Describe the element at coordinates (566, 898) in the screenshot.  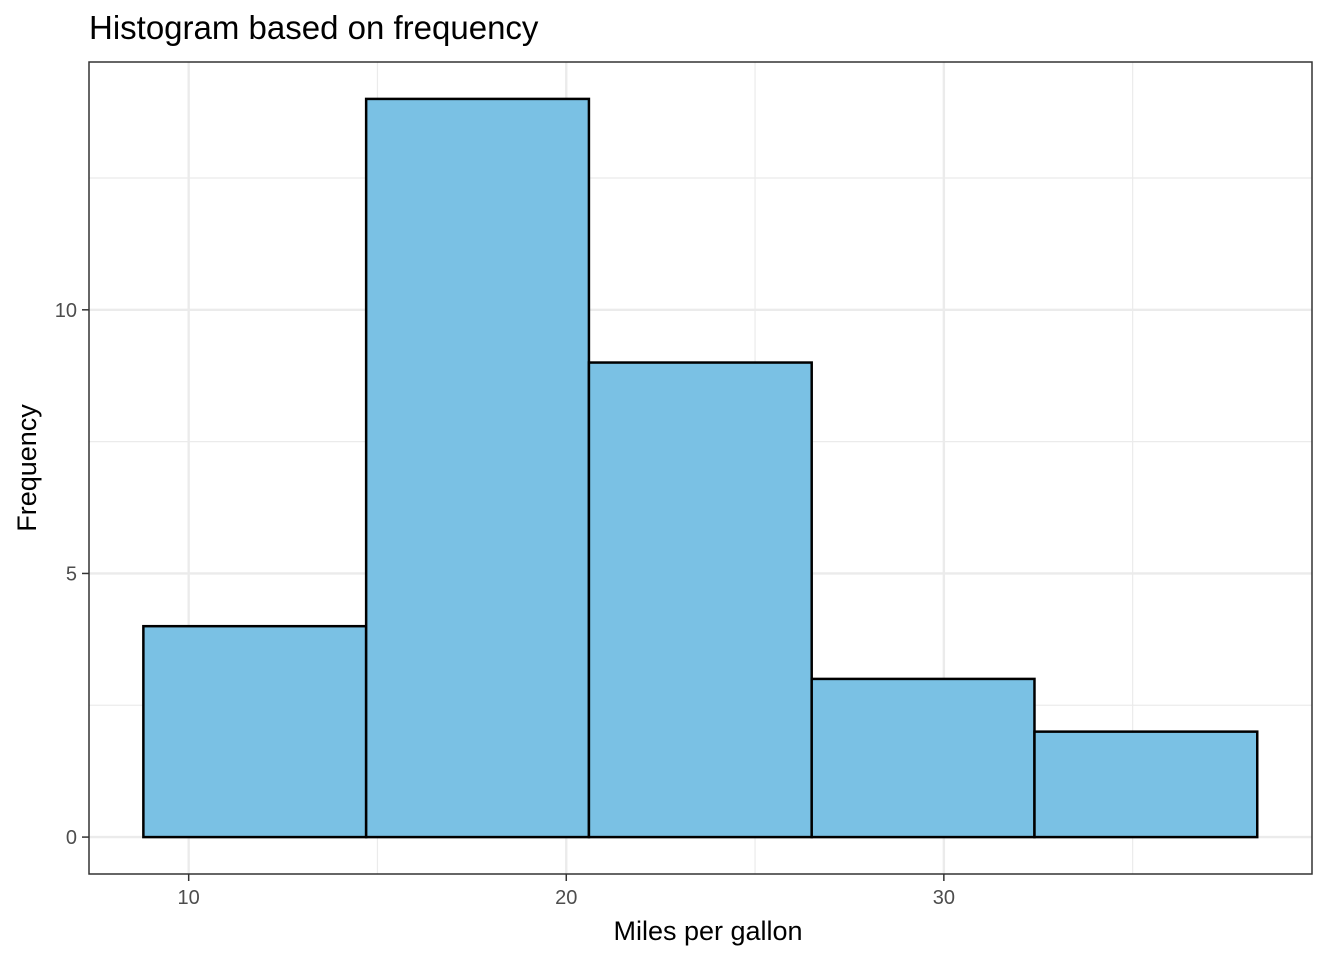
I see `x-tick-label: 20` at that location.